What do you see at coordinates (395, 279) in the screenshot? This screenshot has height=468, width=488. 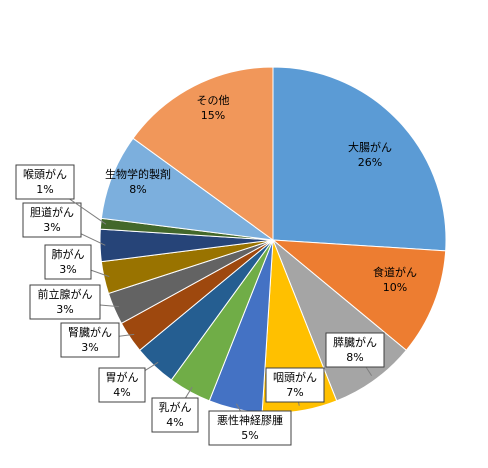 I see `data-label: 食道がん 10%` at bounding box center [395, 279].